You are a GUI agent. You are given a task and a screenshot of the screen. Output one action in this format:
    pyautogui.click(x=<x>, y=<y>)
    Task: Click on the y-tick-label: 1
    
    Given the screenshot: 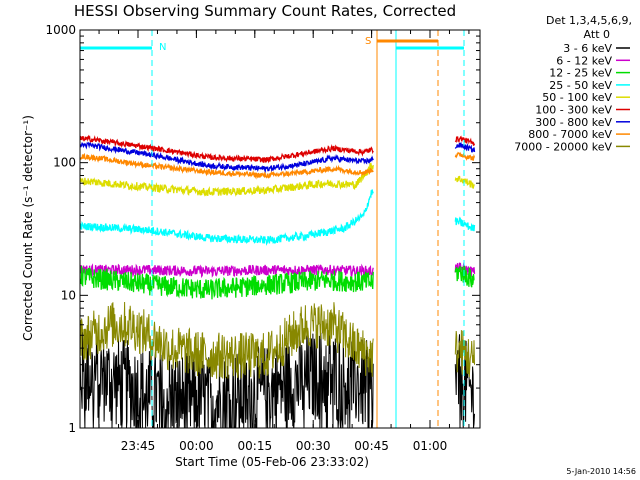 What is the action you would take?
    pyautogui.click(x=72, y=428)
    